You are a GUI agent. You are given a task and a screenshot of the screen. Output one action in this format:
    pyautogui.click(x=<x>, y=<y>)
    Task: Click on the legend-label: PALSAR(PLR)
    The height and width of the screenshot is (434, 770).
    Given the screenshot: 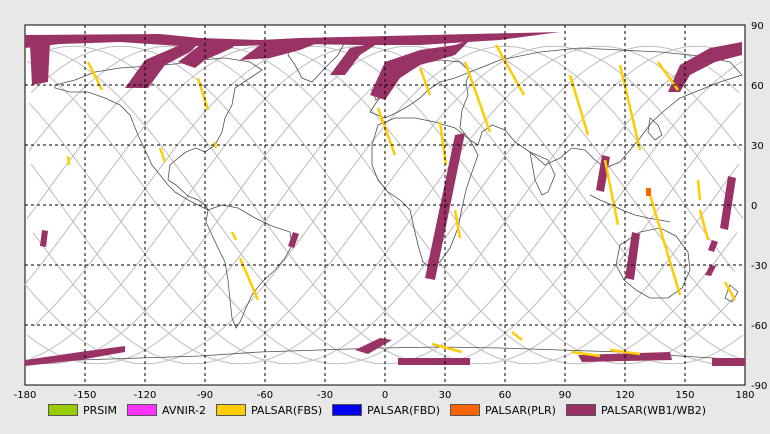 What is the action you would take?
    pyautogui.click(x=520, y=410)
    